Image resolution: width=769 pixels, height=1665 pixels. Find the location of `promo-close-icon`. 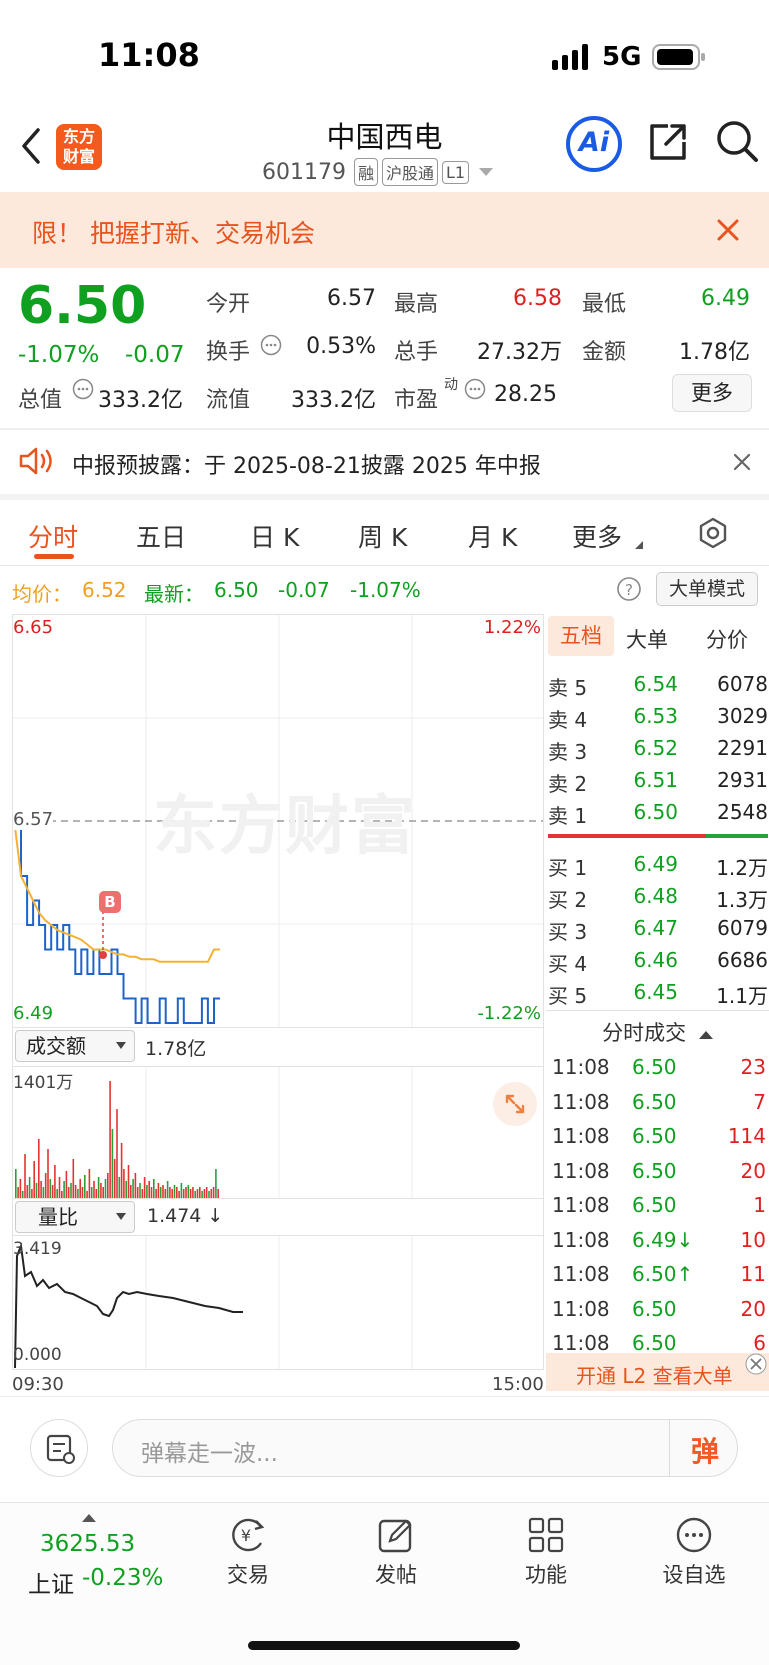

promo-close-icon is located at coordinates (728, 230).